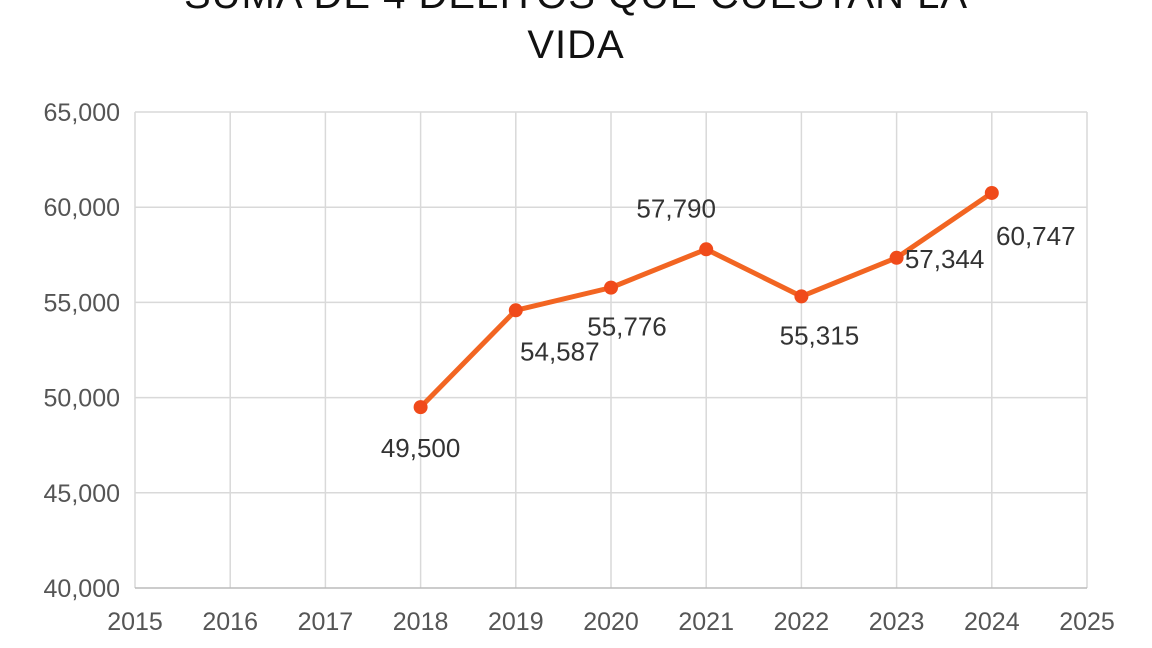  What do you see at coordinates (230, 622) in the screenshot?
I see `x-tick-label: 2016` at bounding box center [230, 622].